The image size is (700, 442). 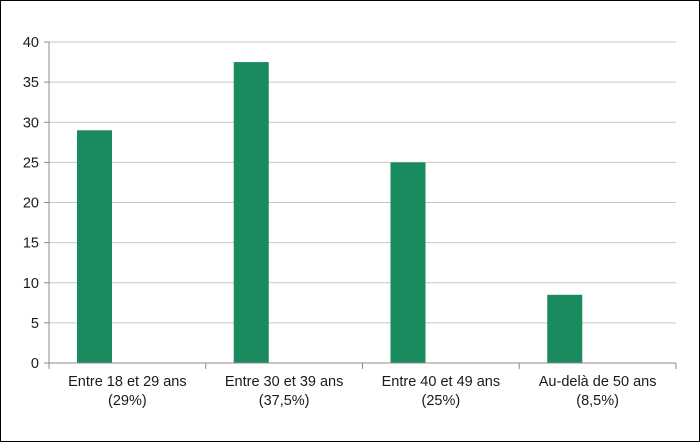 I want to click on x-category-label-3: Entre 40 et 49 ans, so click(x=441, y=382).